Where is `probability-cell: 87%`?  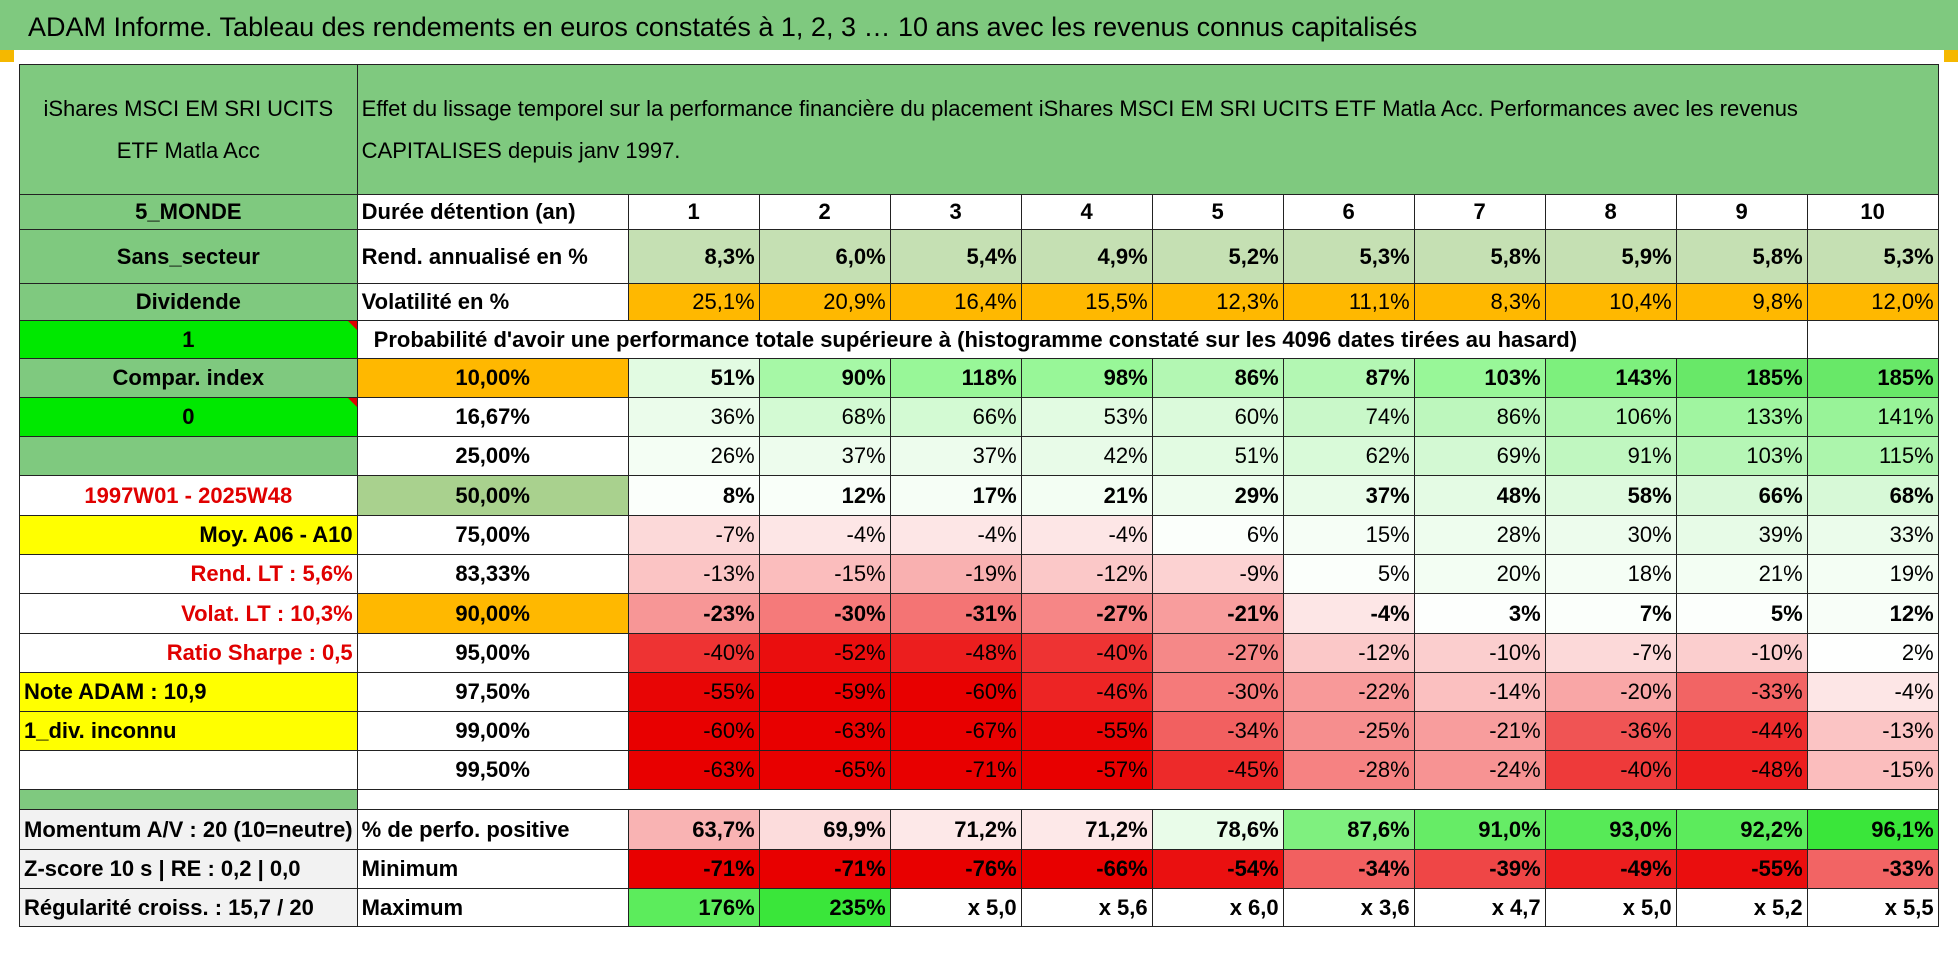 probability-cell: 87% is located at coordinates (1348, 378).